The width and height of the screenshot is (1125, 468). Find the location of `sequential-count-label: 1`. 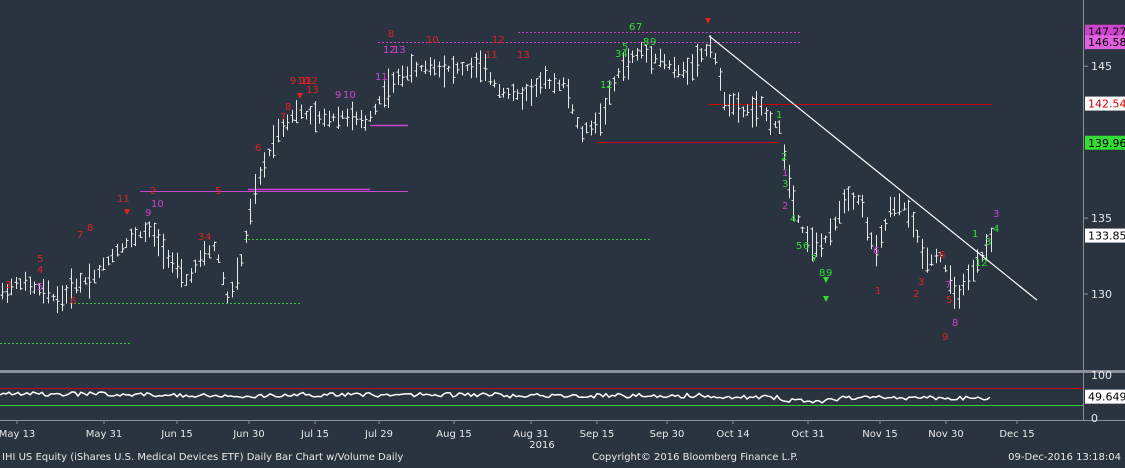

sequential-count-label: 1 is located at coordinates (779, 115).